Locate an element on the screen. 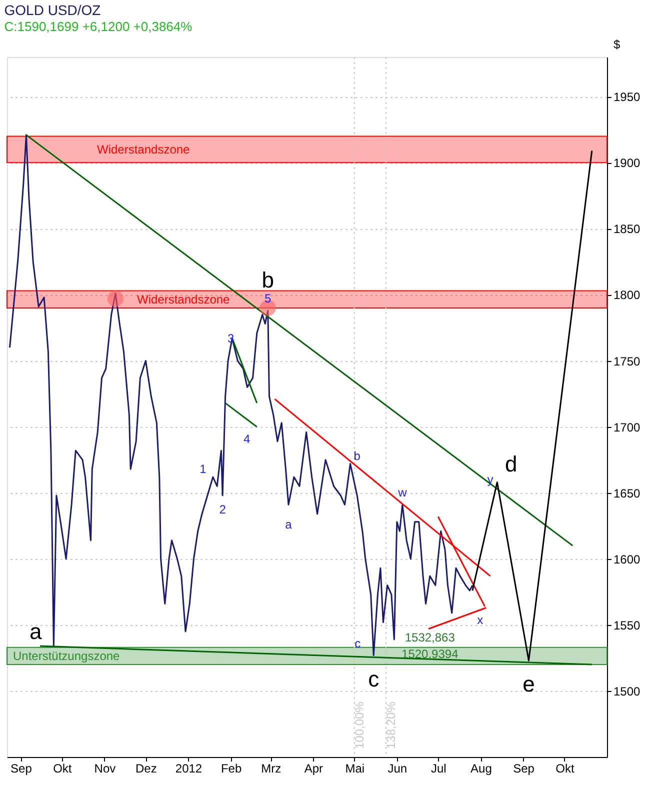 This screenshot has width=670, height=801. annotation: 3 is located at coordinates (230, 338).